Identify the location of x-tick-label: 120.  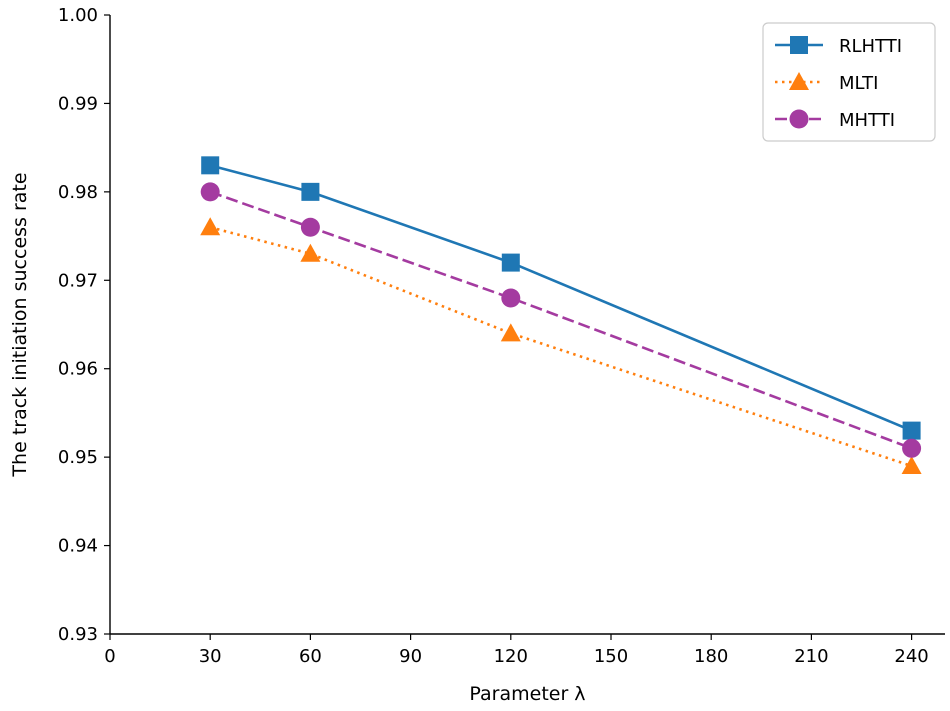
(511, 656).